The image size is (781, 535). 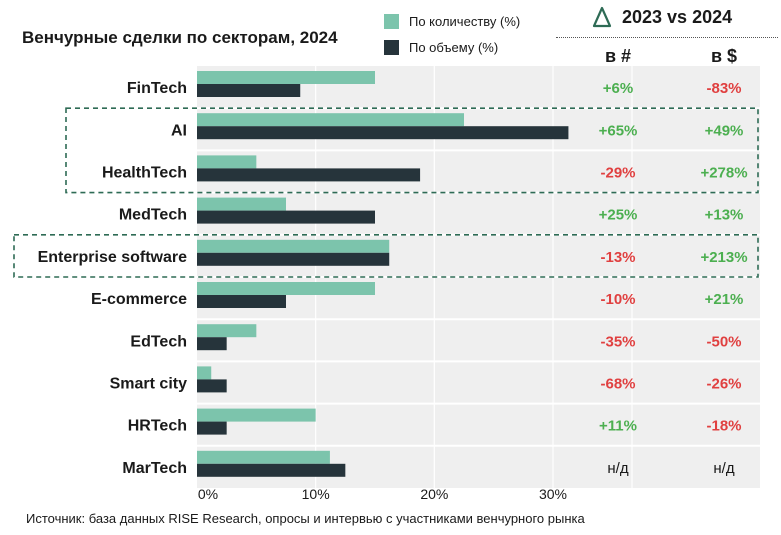 What do you see at coordinates (148, 384) in the screenshot?
I see `category-label: Smart city` at bounding box center [148, 384].